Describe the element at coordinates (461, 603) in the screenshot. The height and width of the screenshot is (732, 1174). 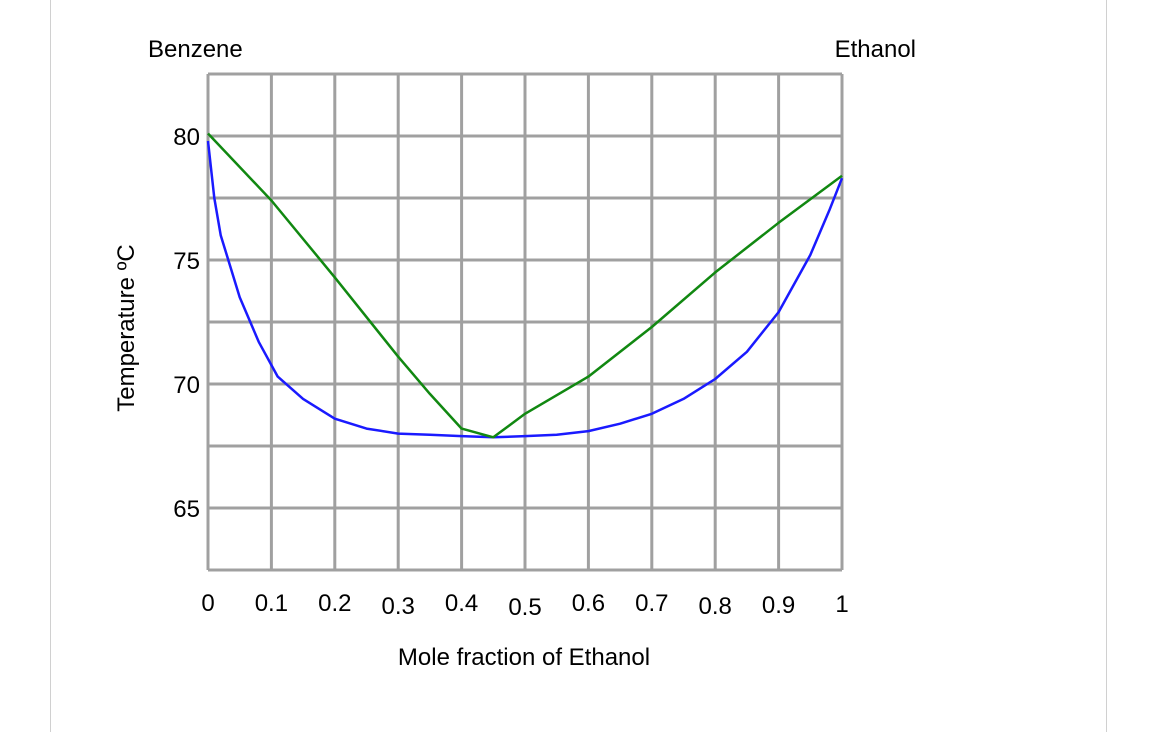
I see `x-tick-label: 0.4` at that location.